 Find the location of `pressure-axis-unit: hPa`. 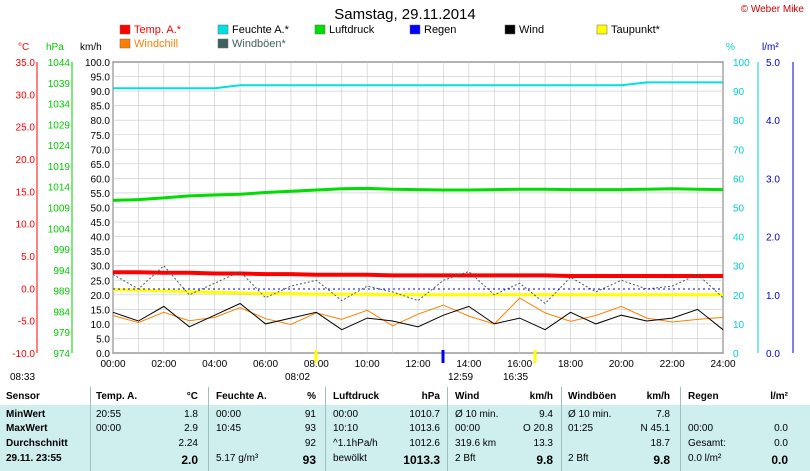

pressure-axis-unit: hPa is located at coordinates (55, 47).